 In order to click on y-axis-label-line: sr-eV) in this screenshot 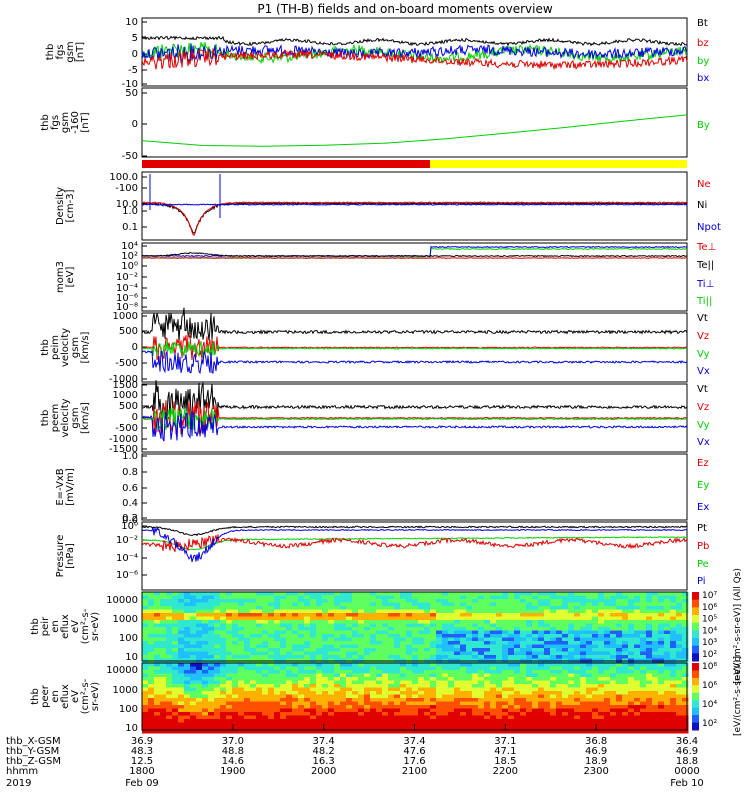, I will do `click(95, 626)`.